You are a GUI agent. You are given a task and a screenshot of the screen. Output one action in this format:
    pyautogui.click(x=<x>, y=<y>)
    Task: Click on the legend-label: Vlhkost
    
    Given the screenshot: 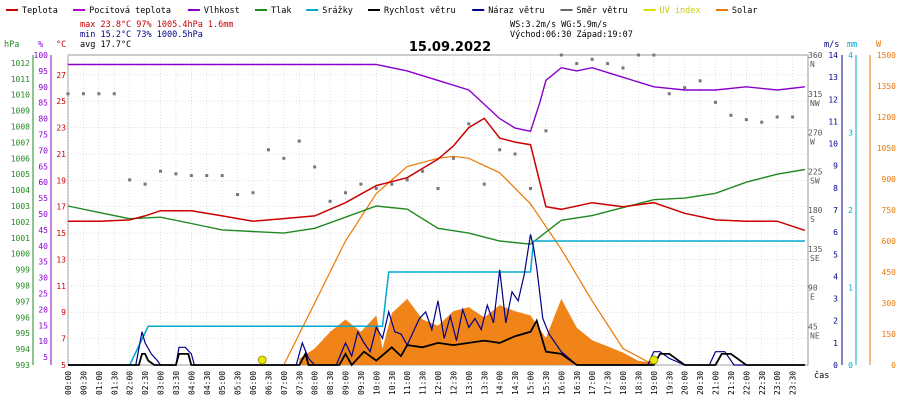 What is the action you would take?
    pyautogui.click(x=222, y=11)
    